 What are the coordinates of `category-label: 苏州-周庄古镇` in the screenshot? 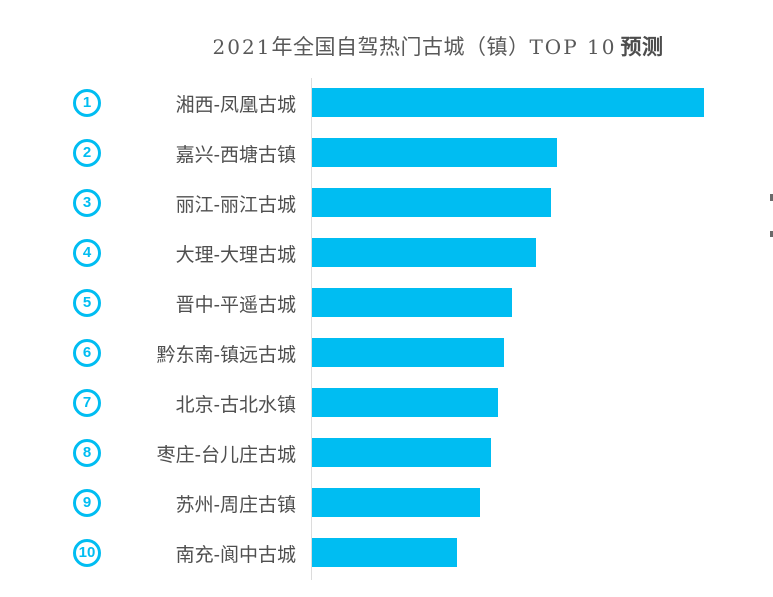 It's located at (235, 505).